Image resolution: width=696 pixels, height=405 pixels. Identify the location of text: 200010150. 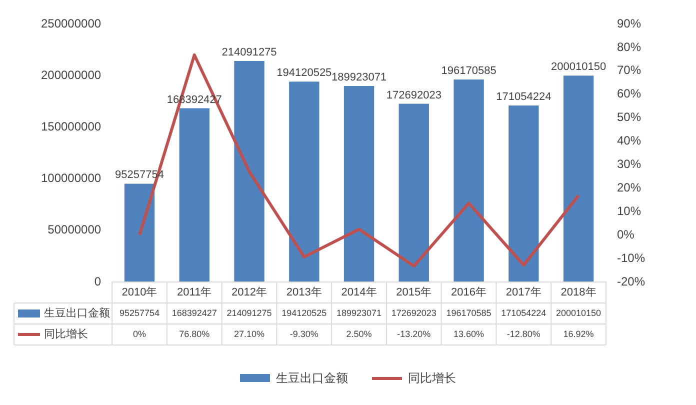
(578, 67).